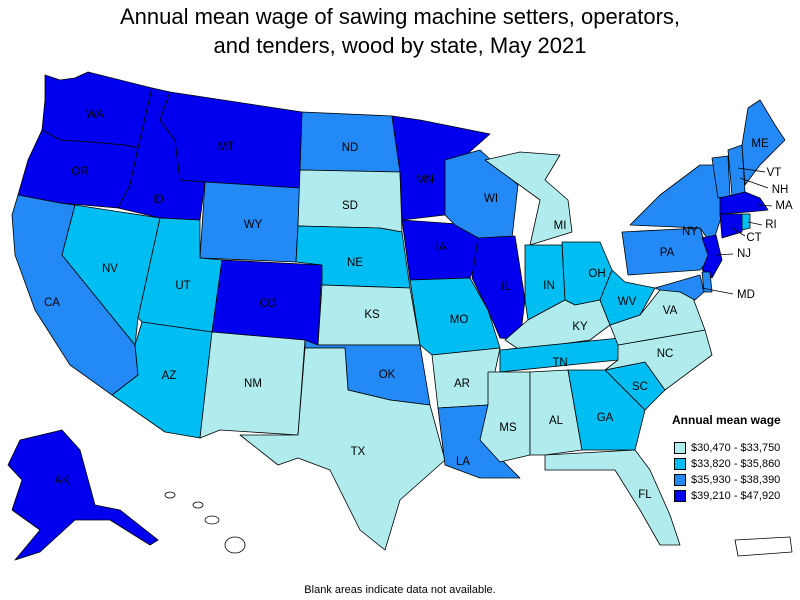 The height and width of the screenshot is (600, 800). I want to click on state-fl, so click(612, 497).